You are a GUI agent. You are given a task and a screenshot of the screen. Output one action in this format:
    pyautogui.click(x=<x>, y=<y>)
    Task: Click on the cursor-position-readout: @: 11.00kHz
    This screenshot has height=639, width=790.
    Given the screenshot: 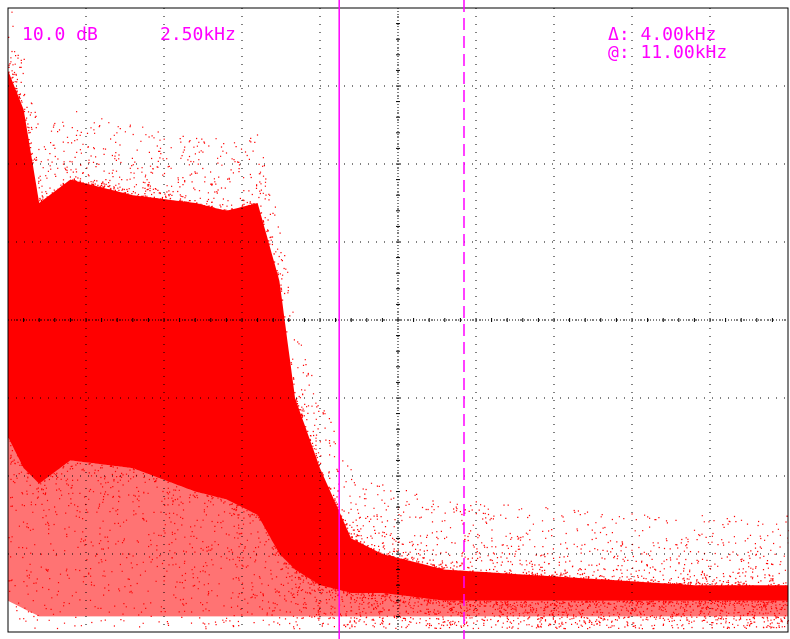 What is the action you would take?
    pyautogui.click(x=668, y=52)
    